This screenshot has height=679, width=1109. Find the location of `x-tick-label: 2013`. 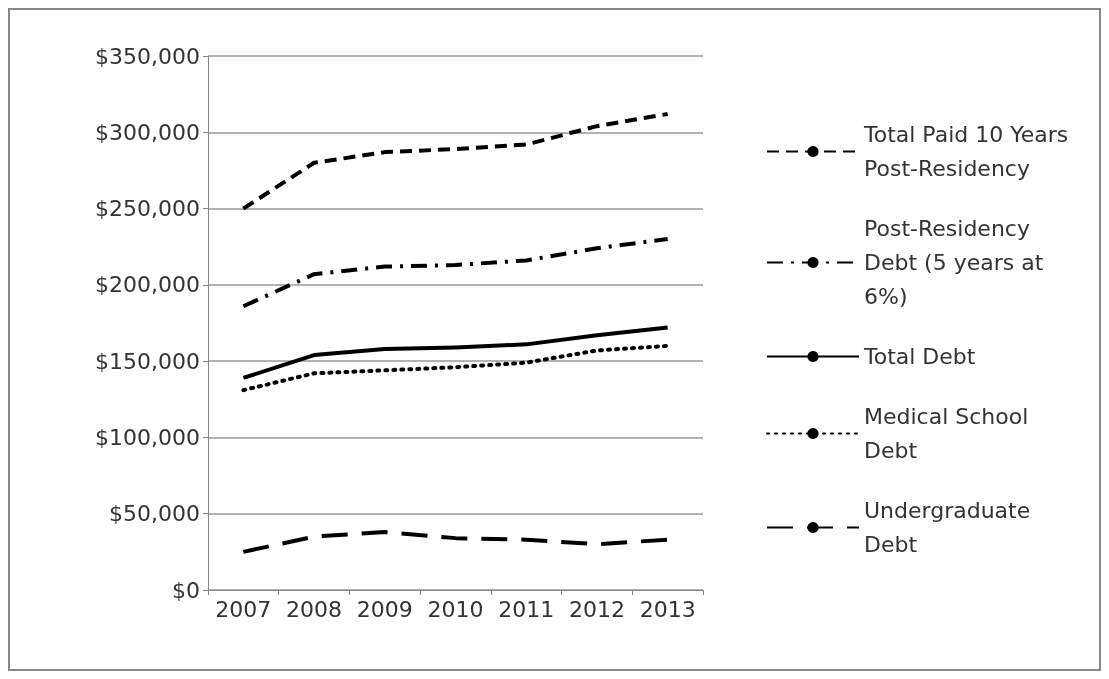

x-tick-label: 2013 is located at coordinates (667, 609).